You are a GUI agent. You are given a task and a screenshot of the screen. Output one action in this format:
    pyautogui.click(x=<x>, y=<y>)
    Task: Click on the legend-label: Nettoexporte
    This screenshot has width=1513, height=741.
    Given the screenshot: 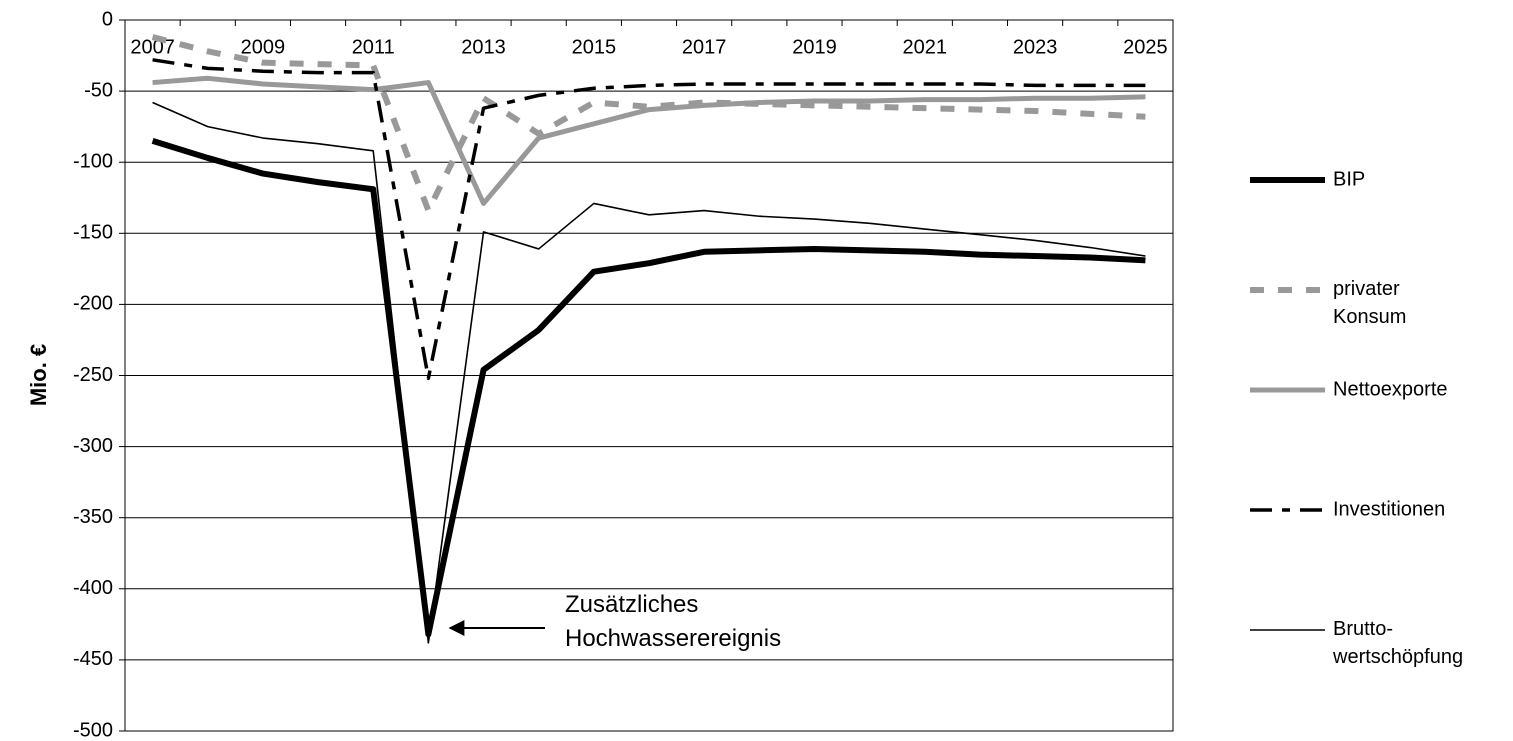 What is the action you would take?
    pyautogui.click(x=1390, y=389)
    